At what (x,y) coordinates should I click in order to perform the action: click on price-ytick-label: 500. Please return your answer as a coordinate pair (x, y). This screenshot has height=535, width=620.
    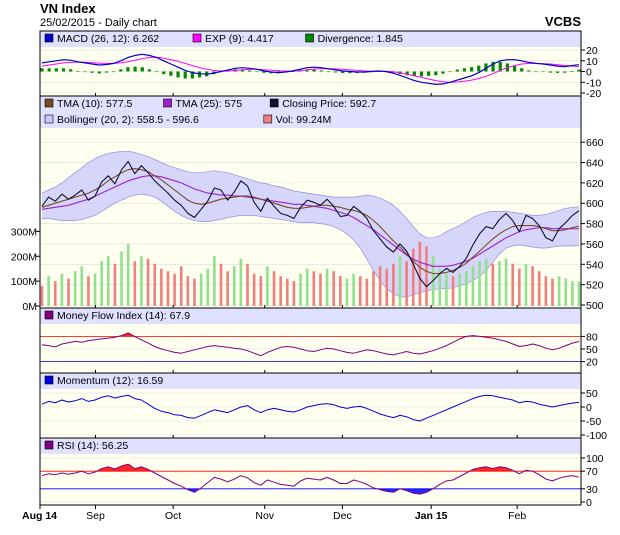
    Looking at the image, I should click on (595, 306).